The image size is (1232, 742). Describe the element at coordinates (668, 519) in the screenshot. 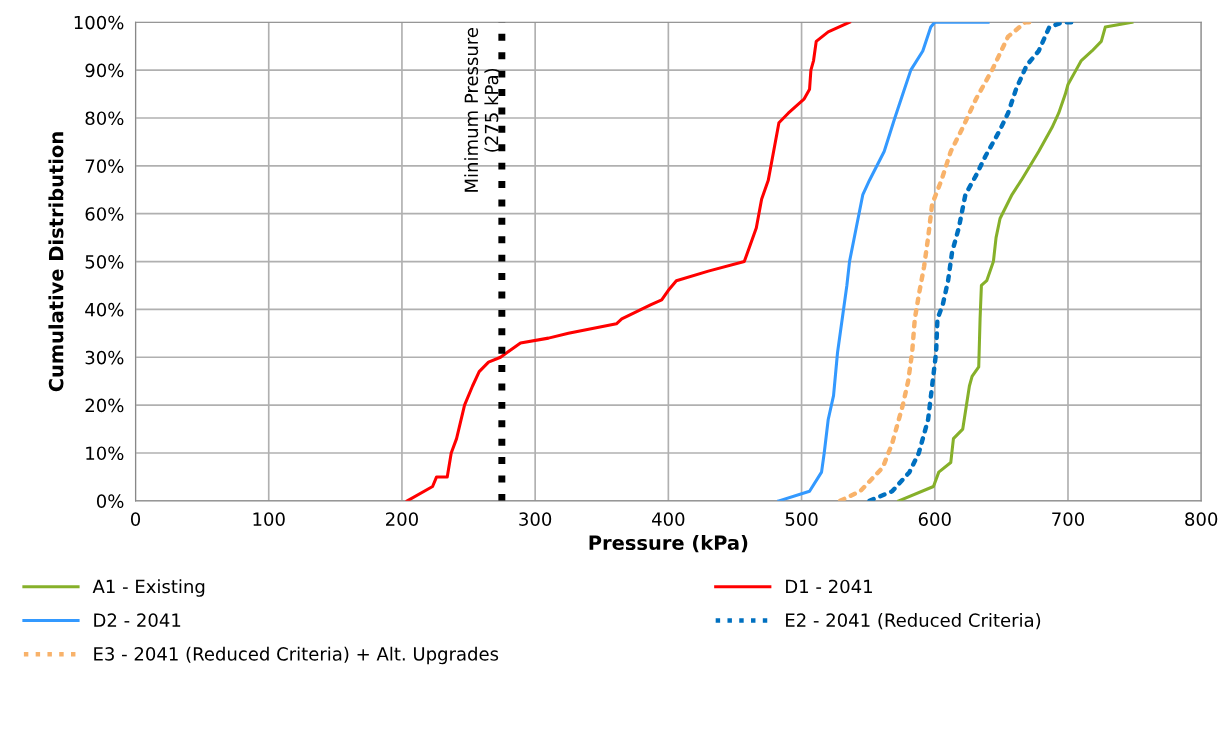

I see `x-tick-label: 400` at that location.